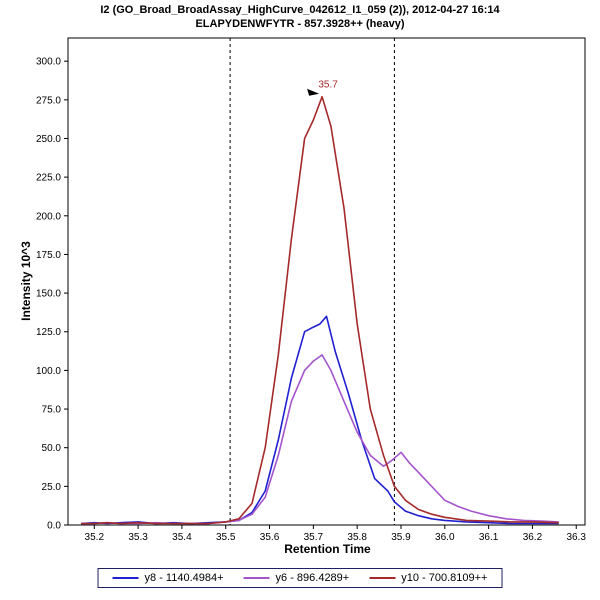 This screenshot has width=600, height=600. I want to click on svg-text: 100.0, so click(48, 371).